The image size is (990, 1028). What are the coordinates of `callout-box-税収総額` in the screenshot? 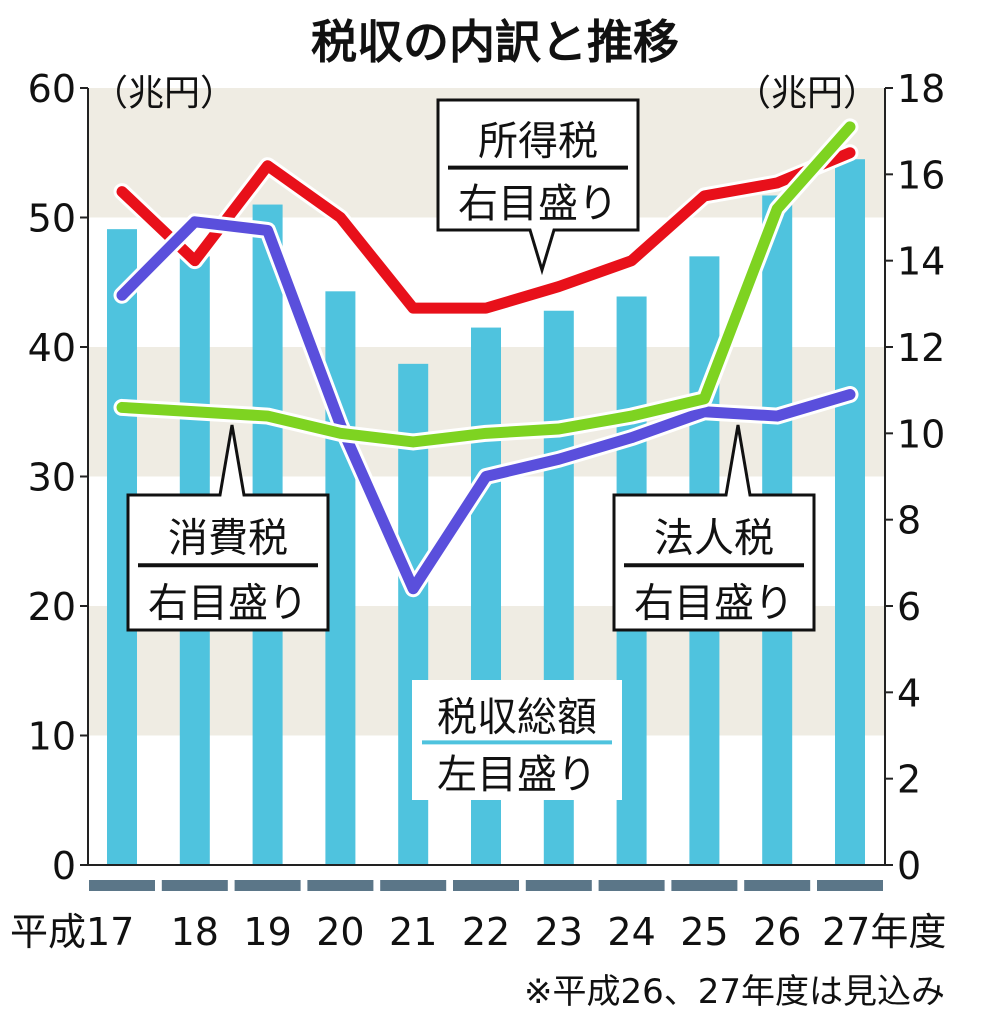 It's located at (517, 740).